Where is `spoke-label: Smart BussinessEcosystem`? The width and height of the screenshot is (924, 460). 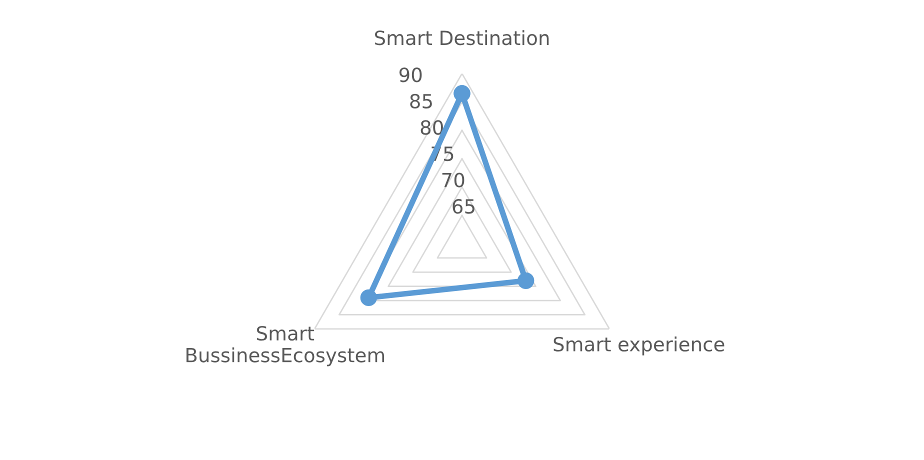 spoke-label: Smart BussinessEcosystem is located at coordinates (285, 346).